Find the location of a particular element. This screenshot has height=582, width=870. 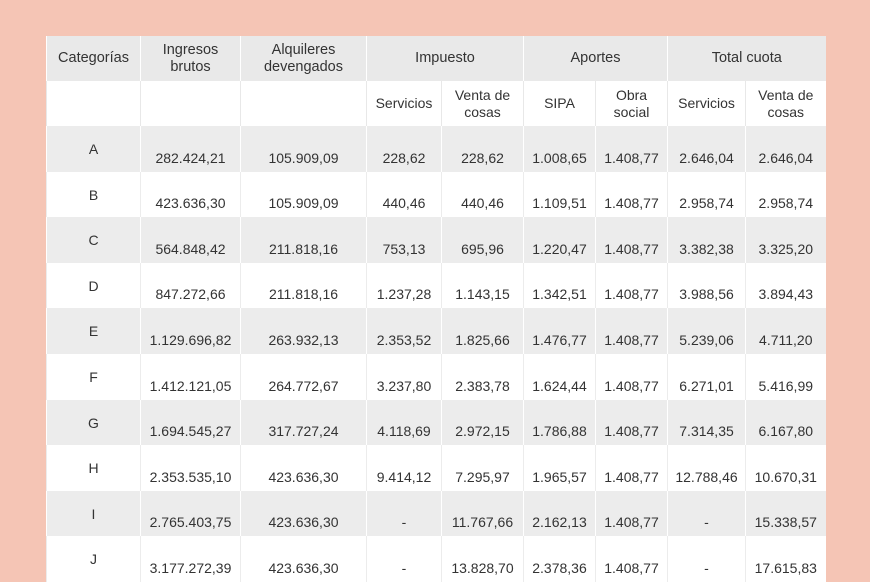

value-cell: 1.237,28 is located at coordinates (404, 285).